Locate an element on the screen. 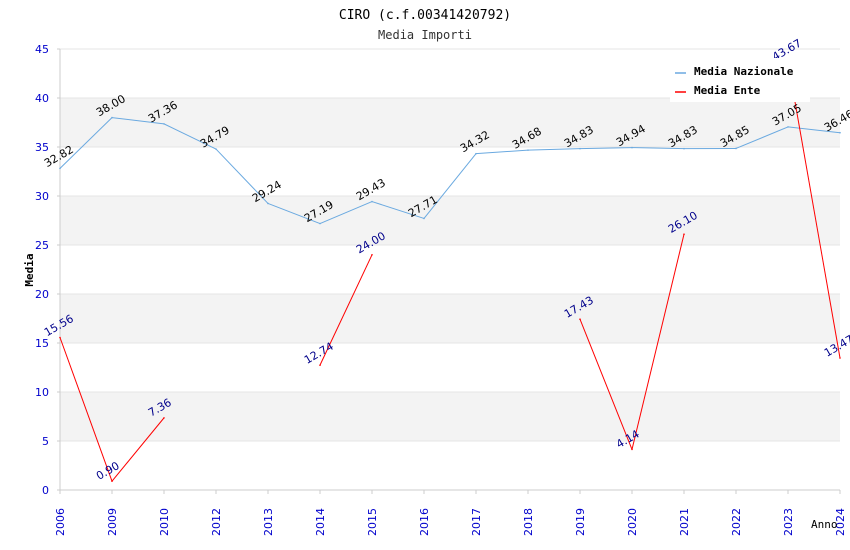 The height and width of the screenshot is (550, 850). y-tick-label: 10 is located at coordinates (42, 392).